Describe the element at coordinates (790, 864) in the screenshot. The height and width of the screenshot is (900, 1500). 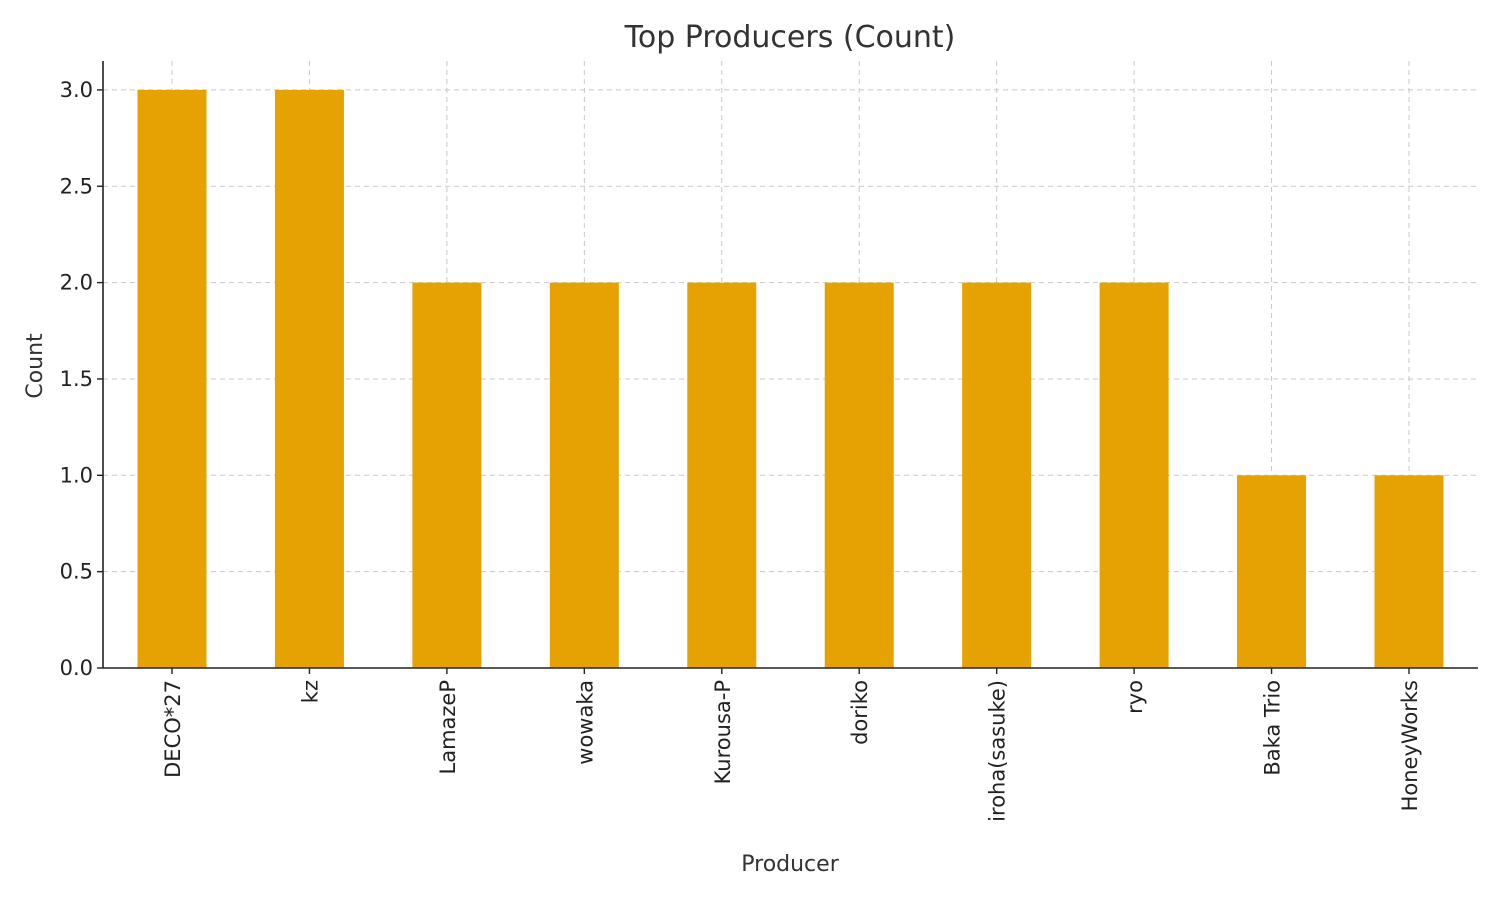
I see `x-axis-label: Producer` at that location.